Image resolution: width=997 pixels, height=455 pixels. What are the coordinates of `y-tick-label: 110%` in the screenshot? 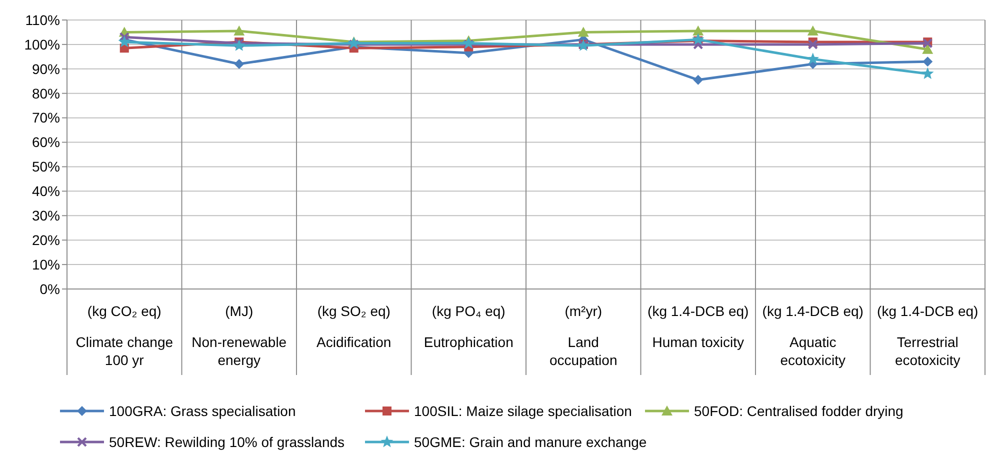 It's located at (42, 20).